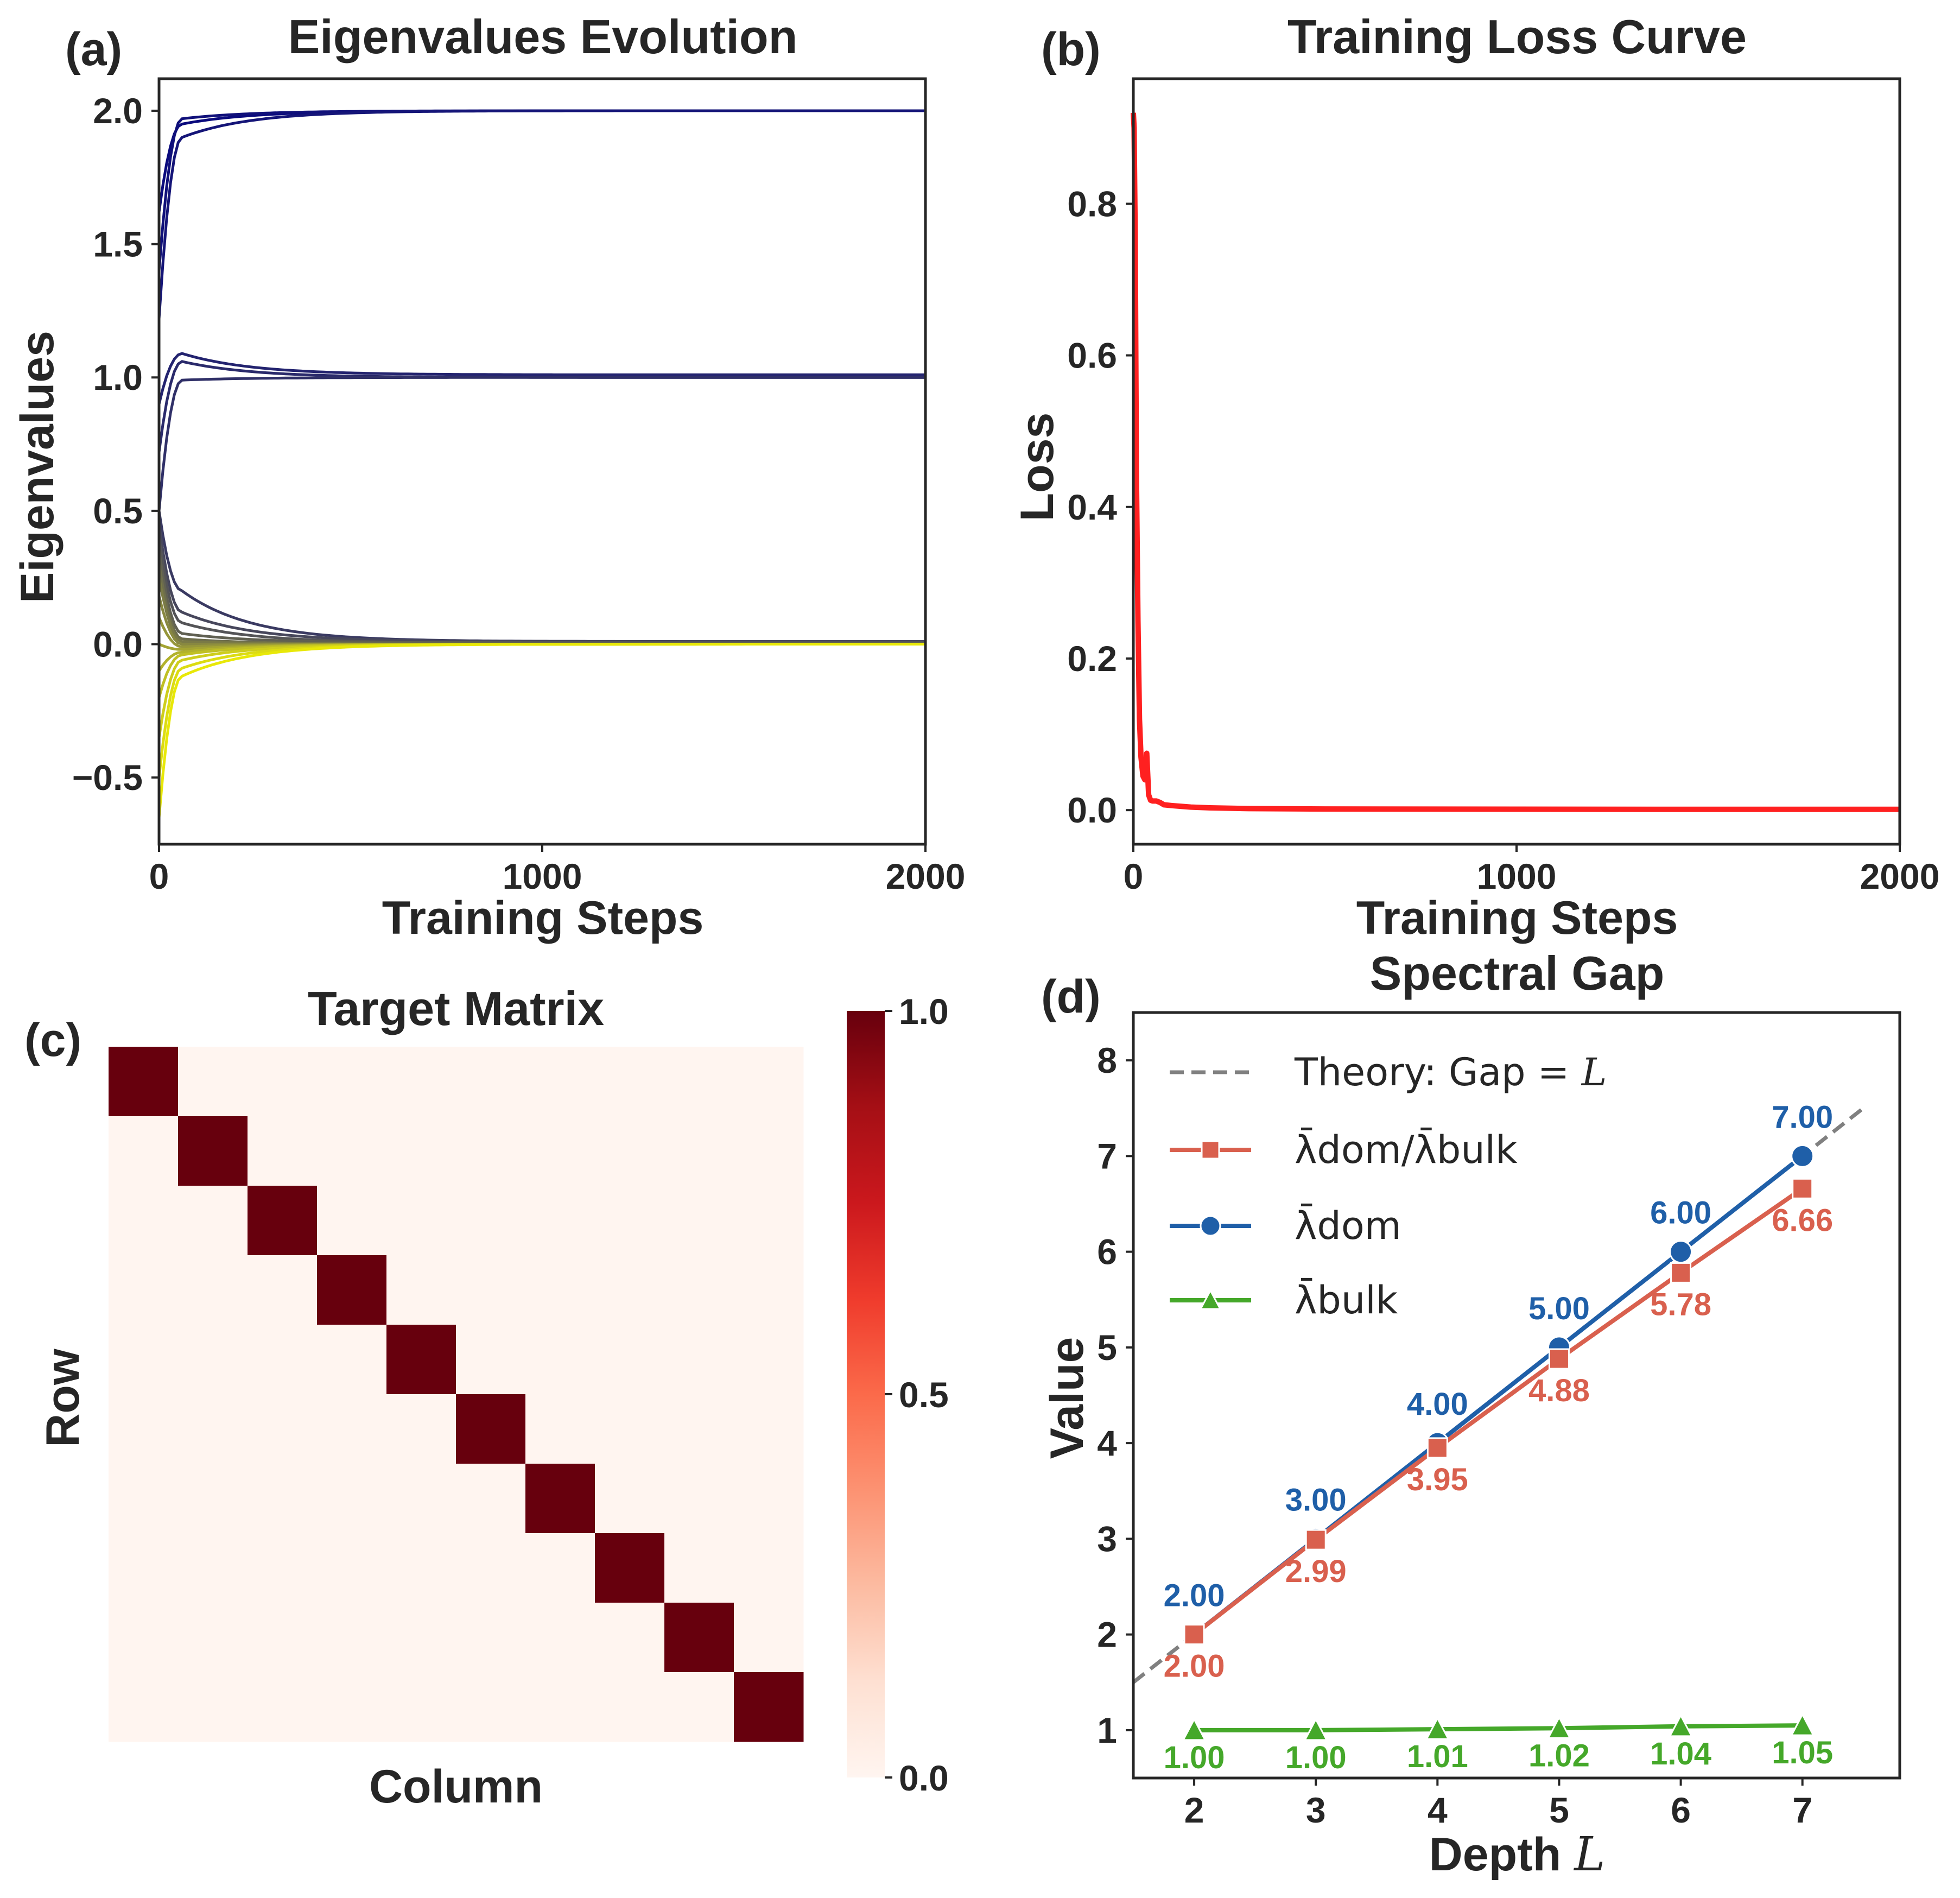  I want to click on panel-d-xtick-label: 4, so click(1438, 1810).